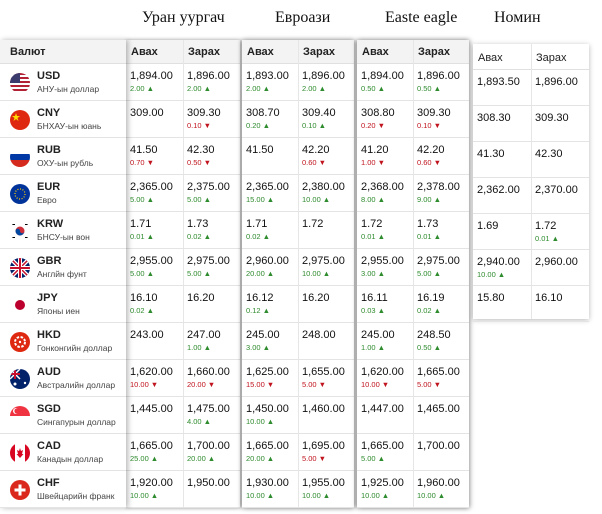  I want to click on buy-change: 10.00 ▲, so click(144, 495).